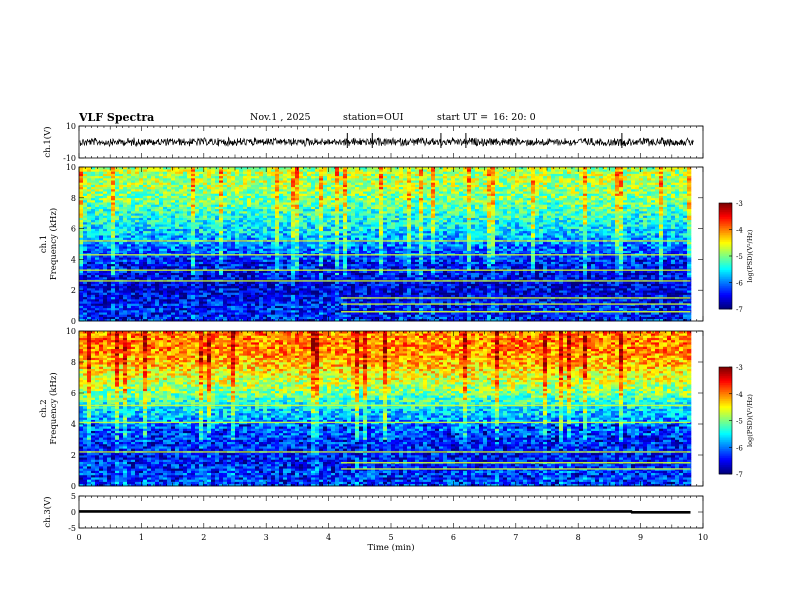  Describe the element at coordinates (453, 537) in the screenshot. I see `x-tick-label: 6` at that location.